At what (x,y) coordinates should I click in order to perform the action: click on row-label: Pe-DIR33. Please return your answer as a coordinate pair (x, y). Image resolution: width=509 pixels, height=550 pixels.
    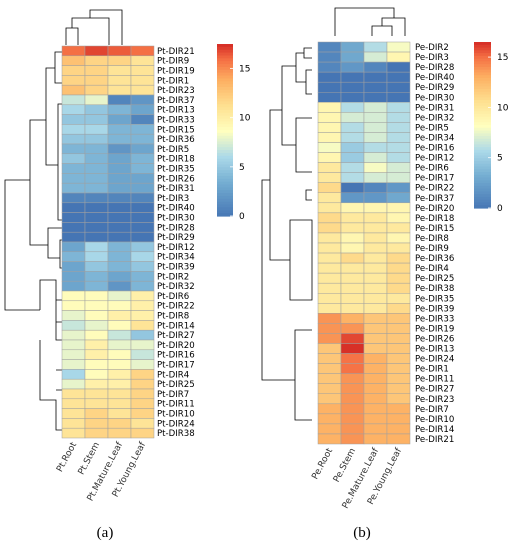
    Looking at the image, I should click on (434, 319).